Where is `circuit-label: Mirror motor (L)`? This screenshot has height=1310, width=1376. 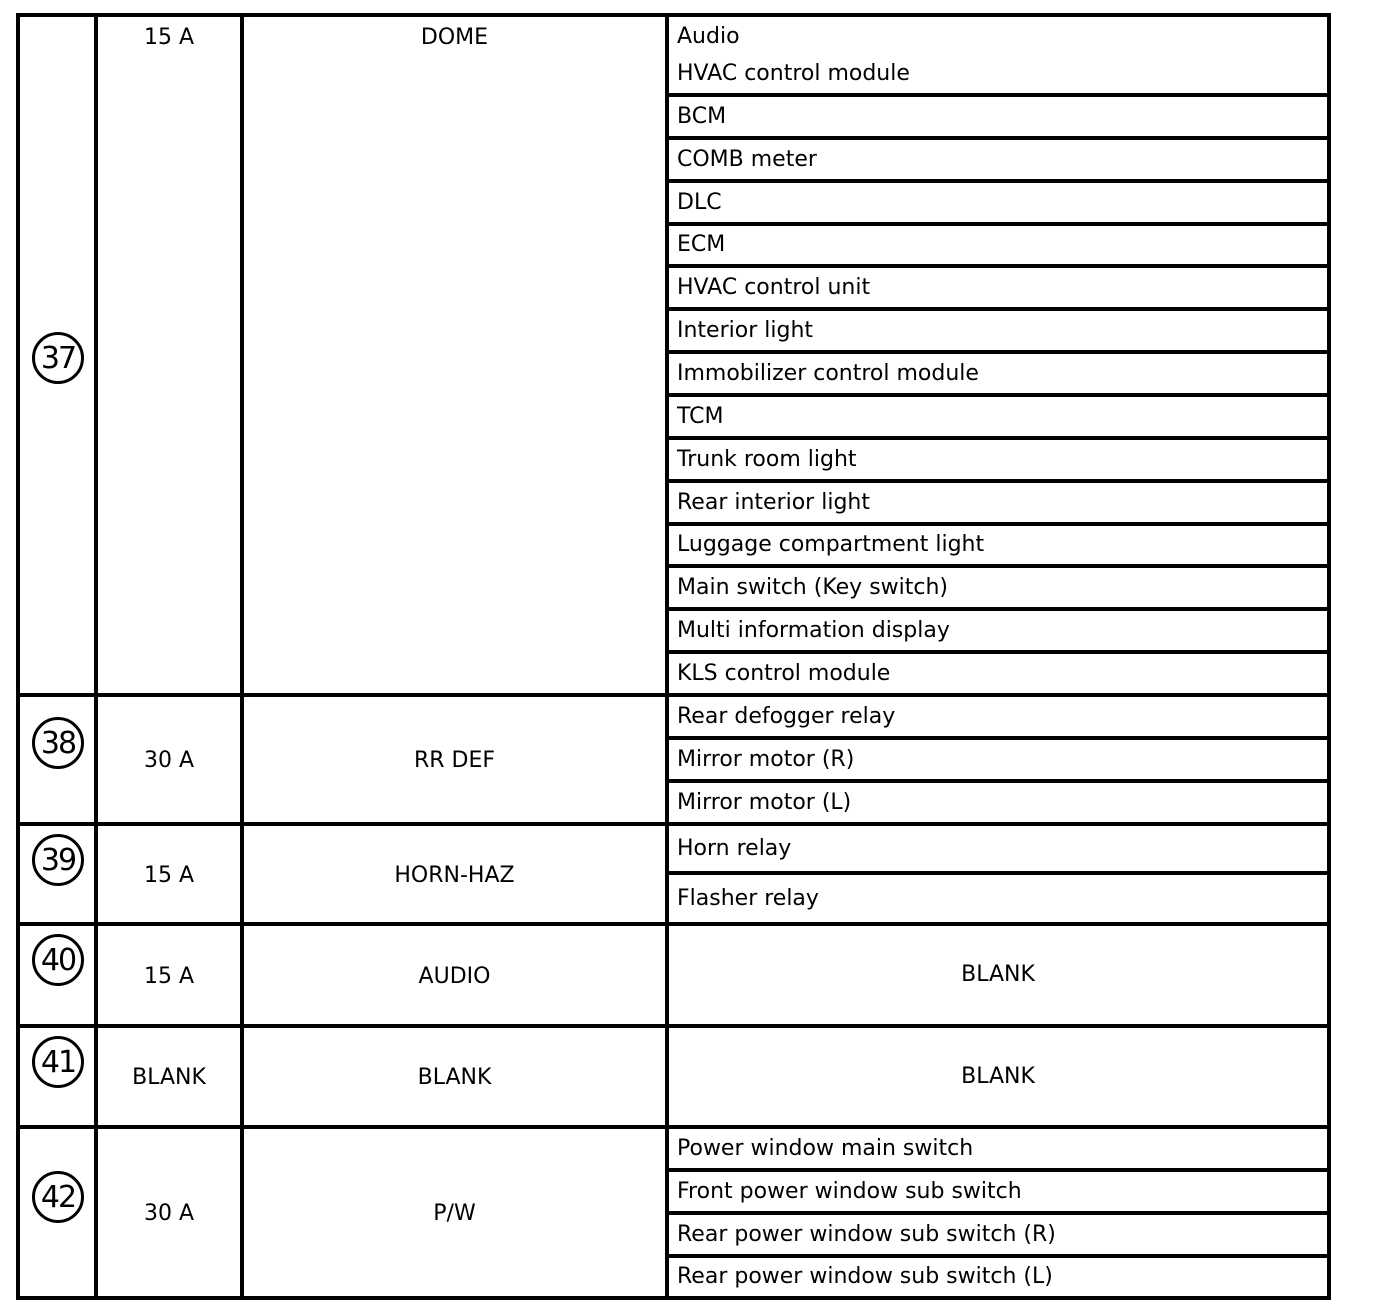 circuit-label: Mirror motor (L) is located at coordinates (764, 802).